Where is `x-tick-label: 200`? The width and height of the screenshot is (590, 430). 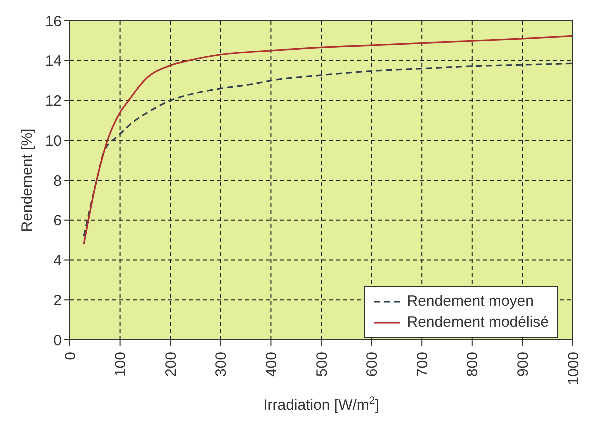 x-tick-label: 200 is located at coordinates (171, 365).